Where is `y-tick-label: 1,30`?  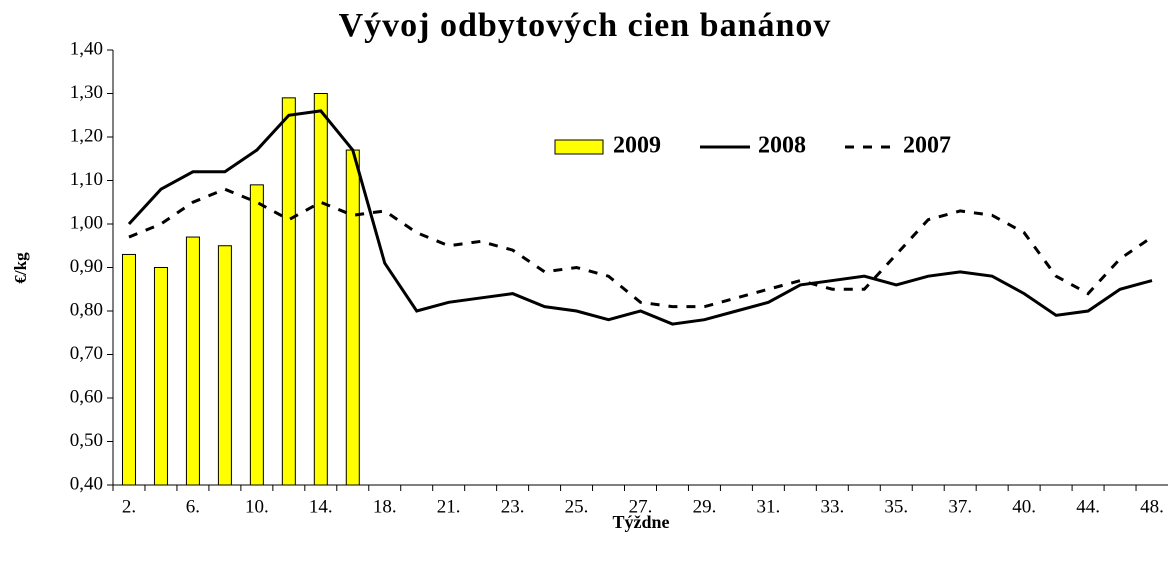 y-tick-label: 1,30 is located at coordinates (86, 92).